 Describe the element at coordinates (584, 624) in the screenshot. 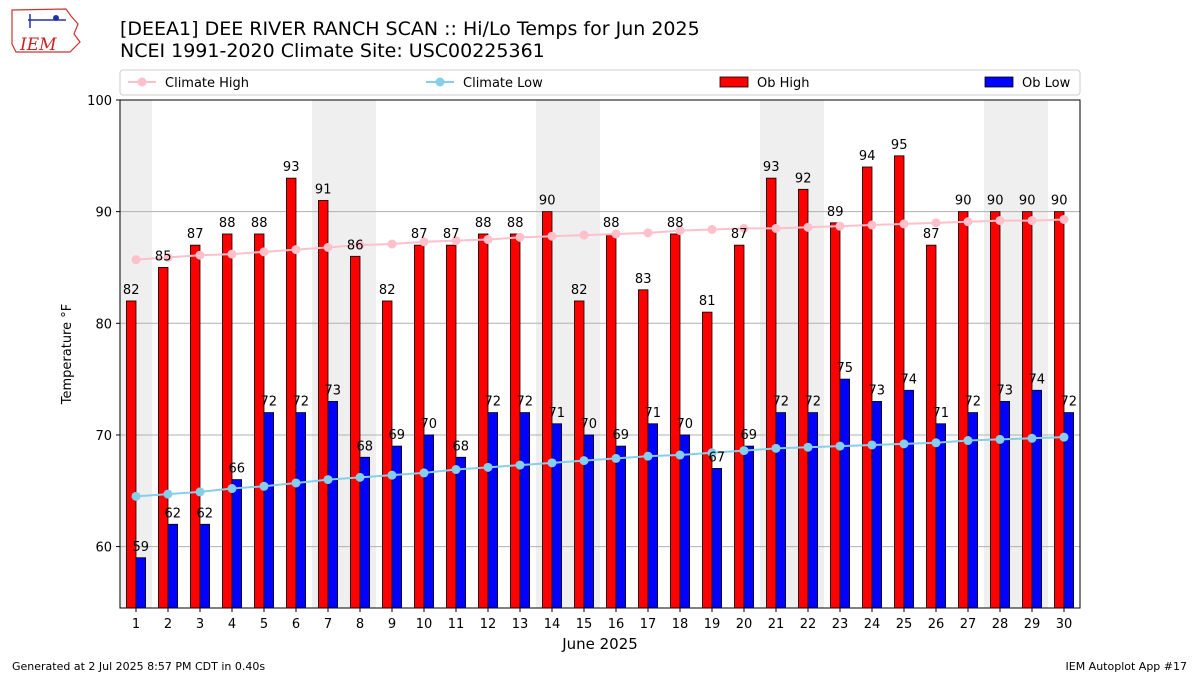

I see `x-tick-label: 15` at that location.